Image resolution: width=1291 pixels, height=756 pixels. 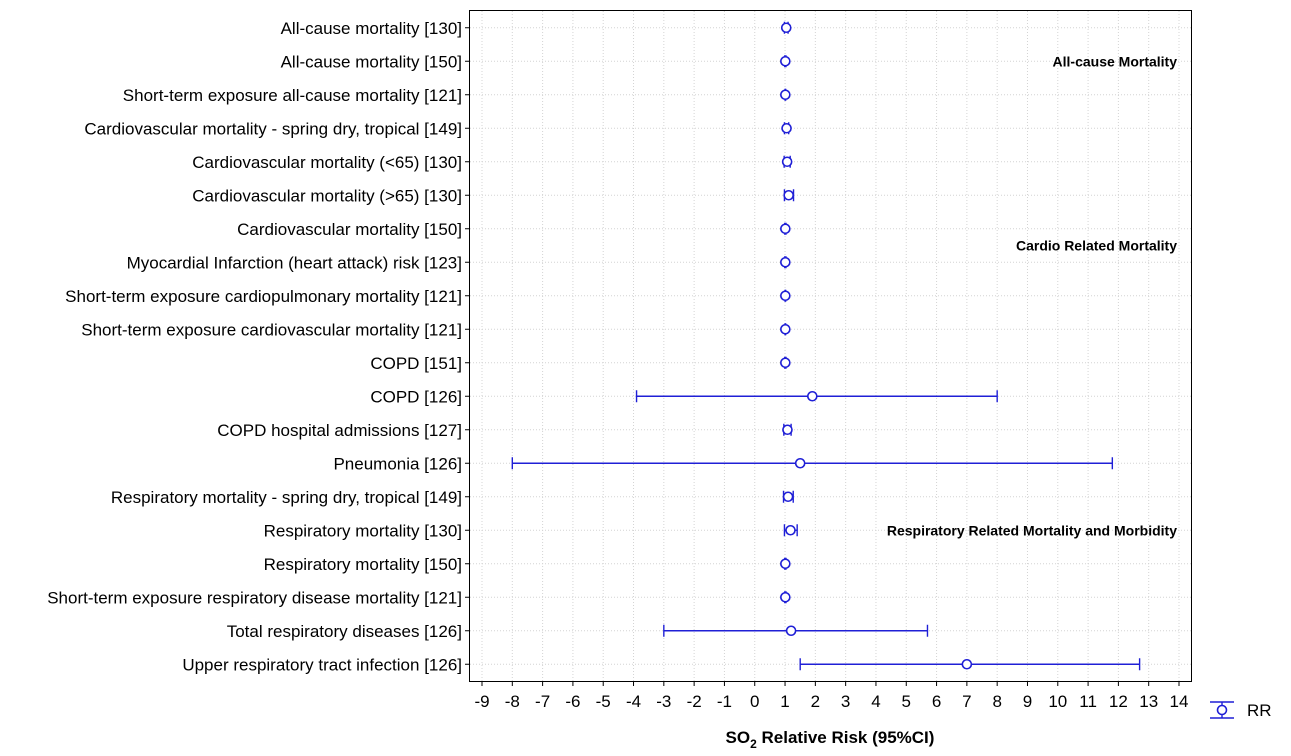 I want to click on x-tick-label: -7, so click(x=542, y=701).